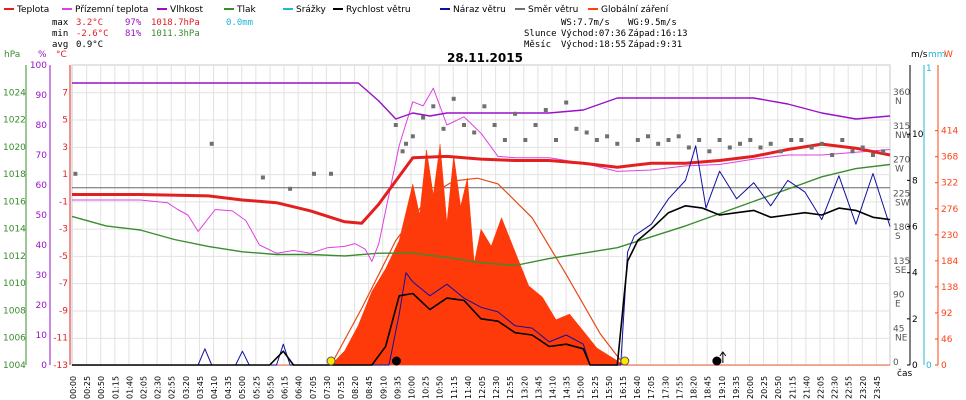  What do you see at coordinates (454, 387) in the screenshot?
I see `time-tick-label: 11:15` at bounding box center [454, 387].